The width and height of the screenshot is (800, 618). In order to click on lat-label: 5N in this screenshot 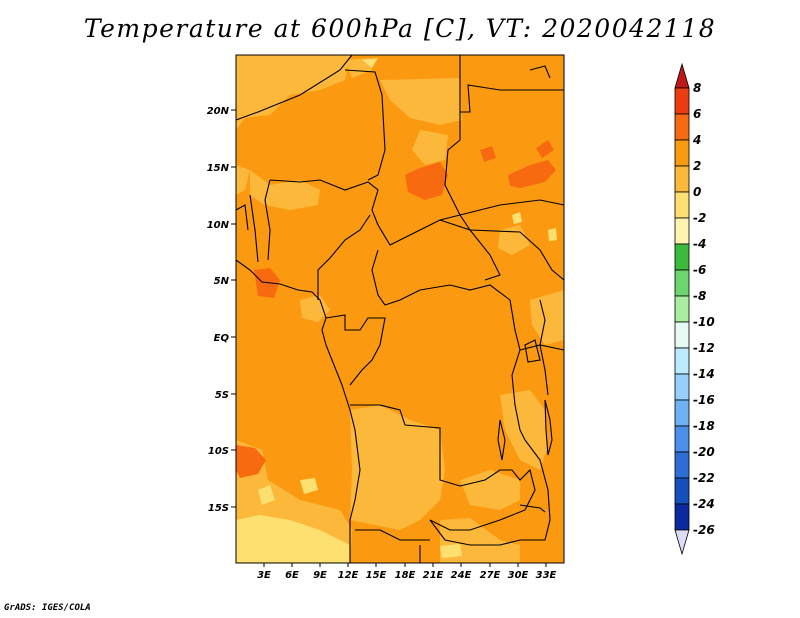, I will do `click(222, 281)`.